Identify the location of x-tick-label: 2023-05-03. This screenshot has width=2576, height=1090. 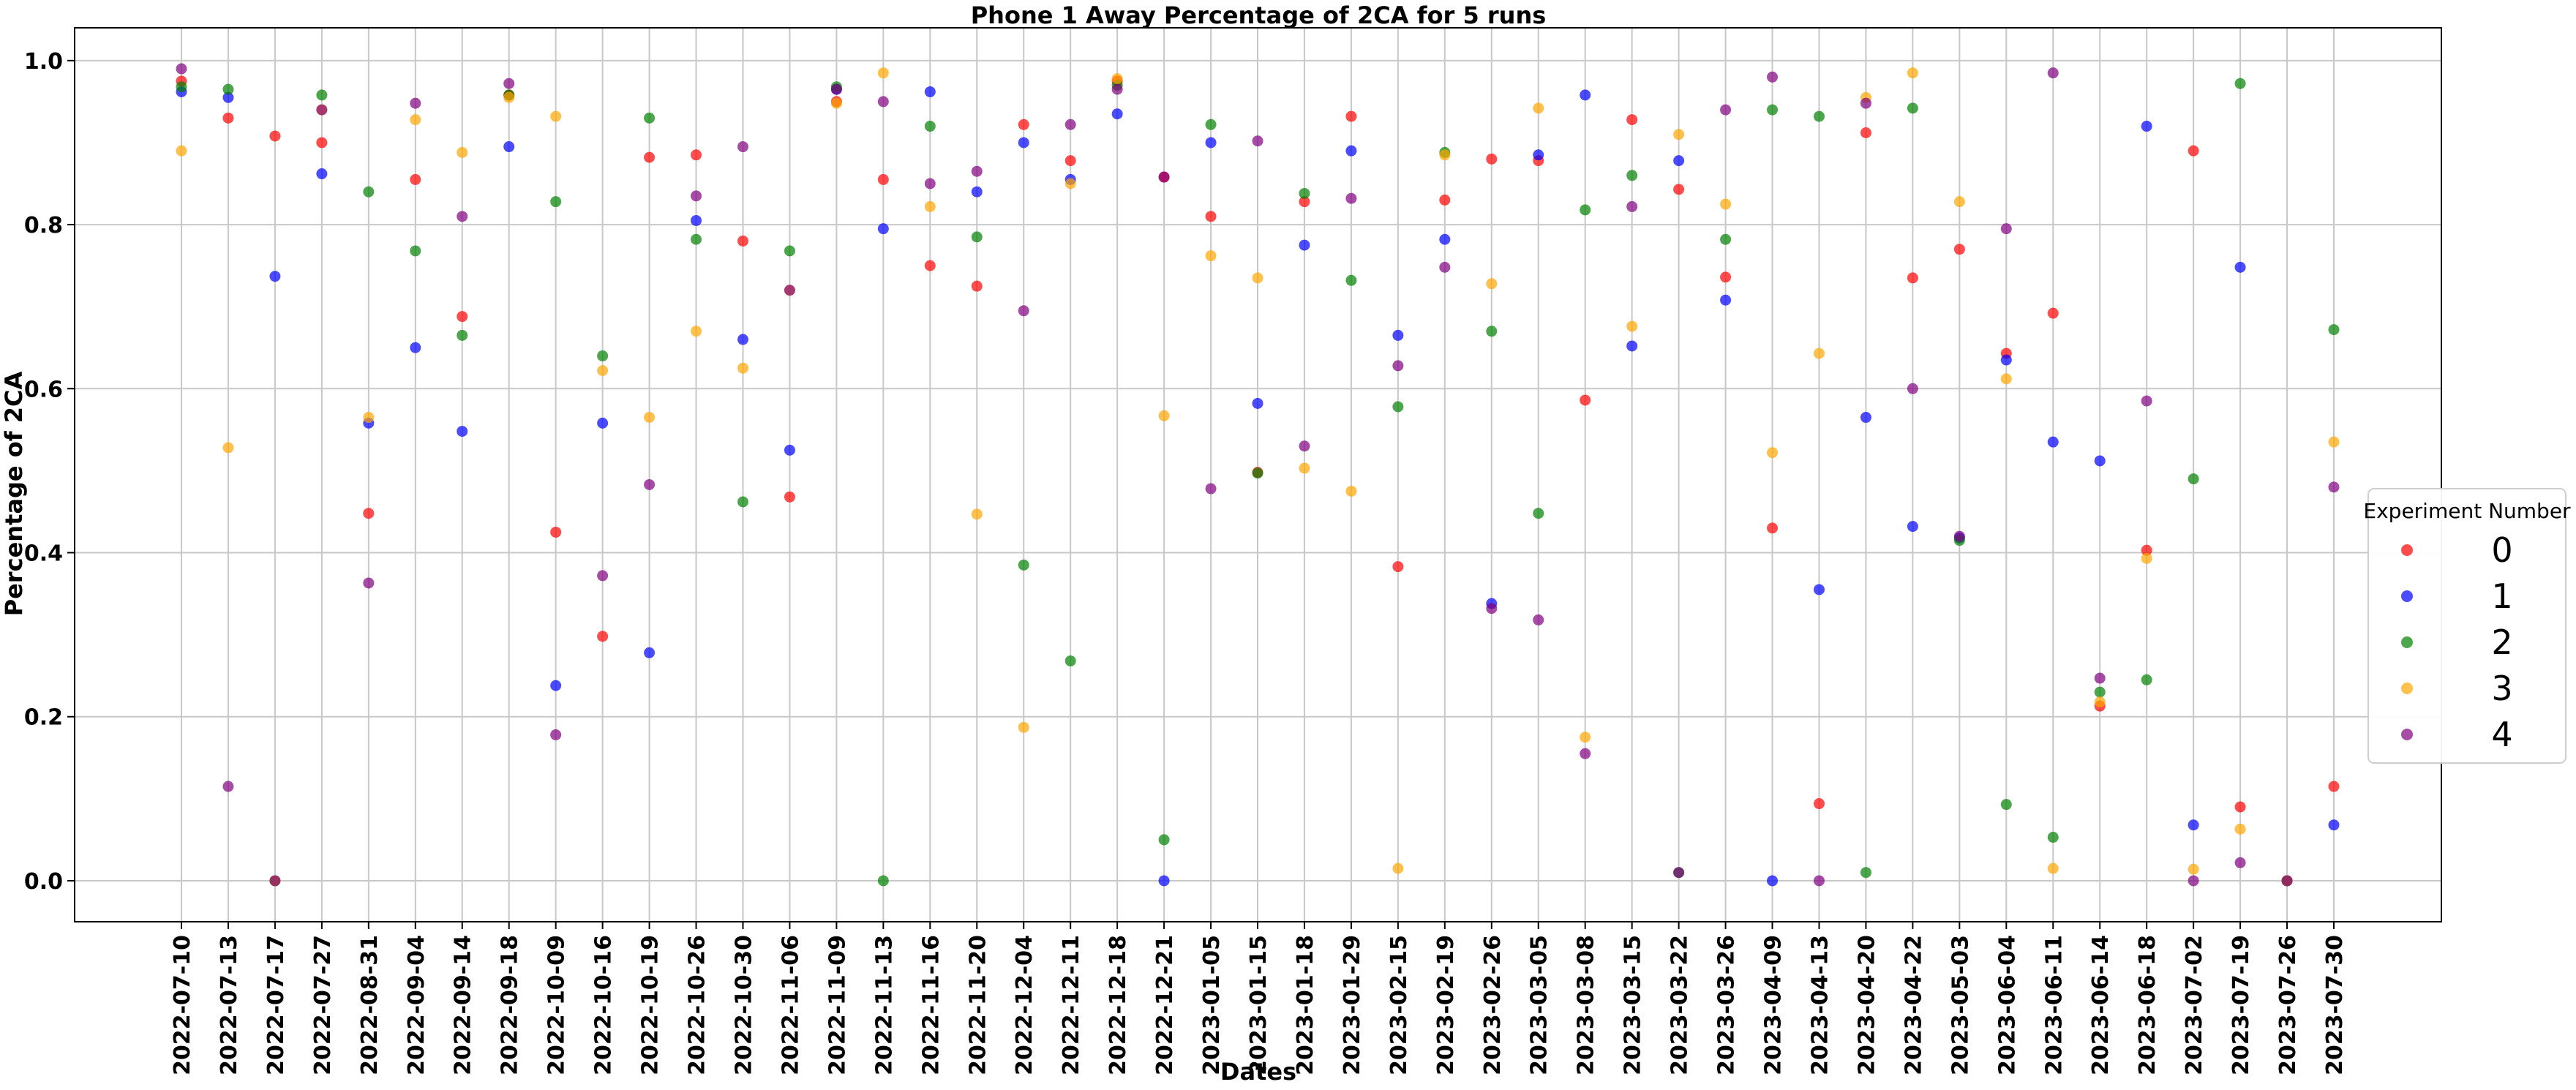
(1961, 1005).